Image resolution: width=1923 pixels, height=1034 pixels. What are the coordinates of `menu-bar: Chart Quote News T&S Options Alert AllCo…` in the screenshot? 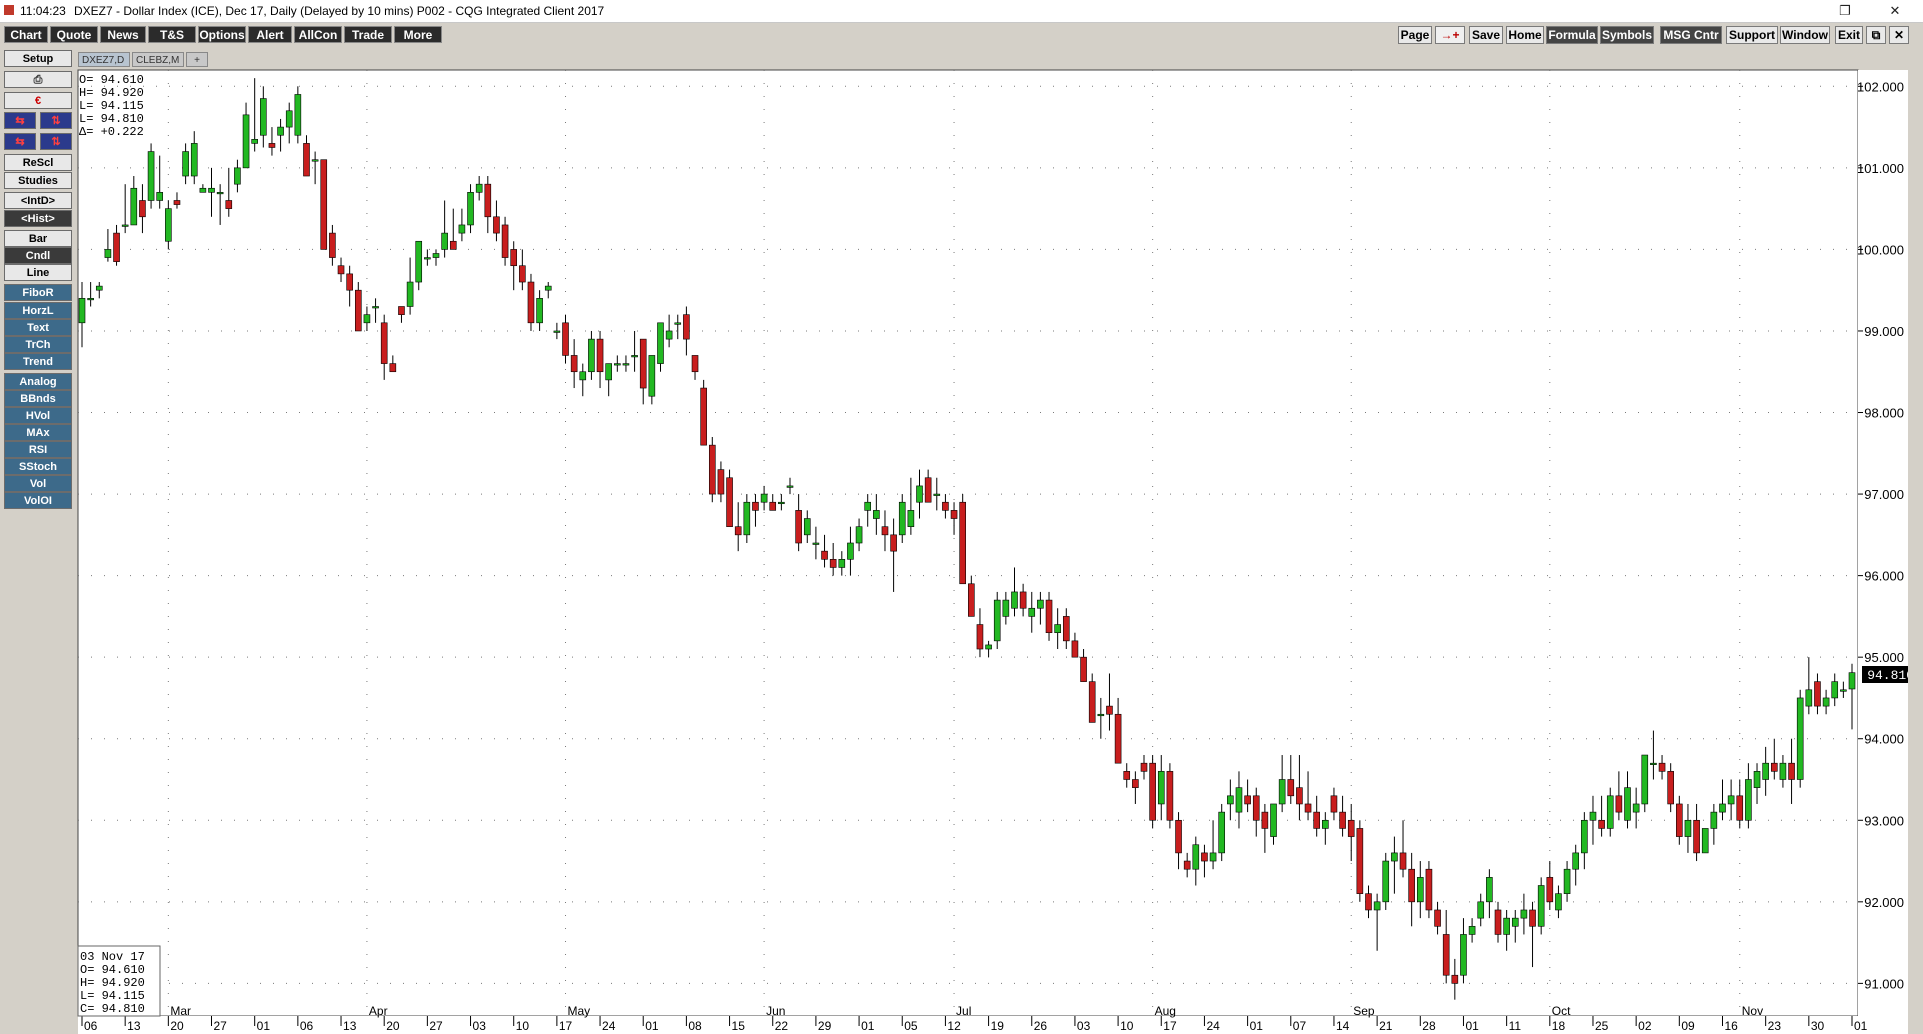 It's located at (961, 35).